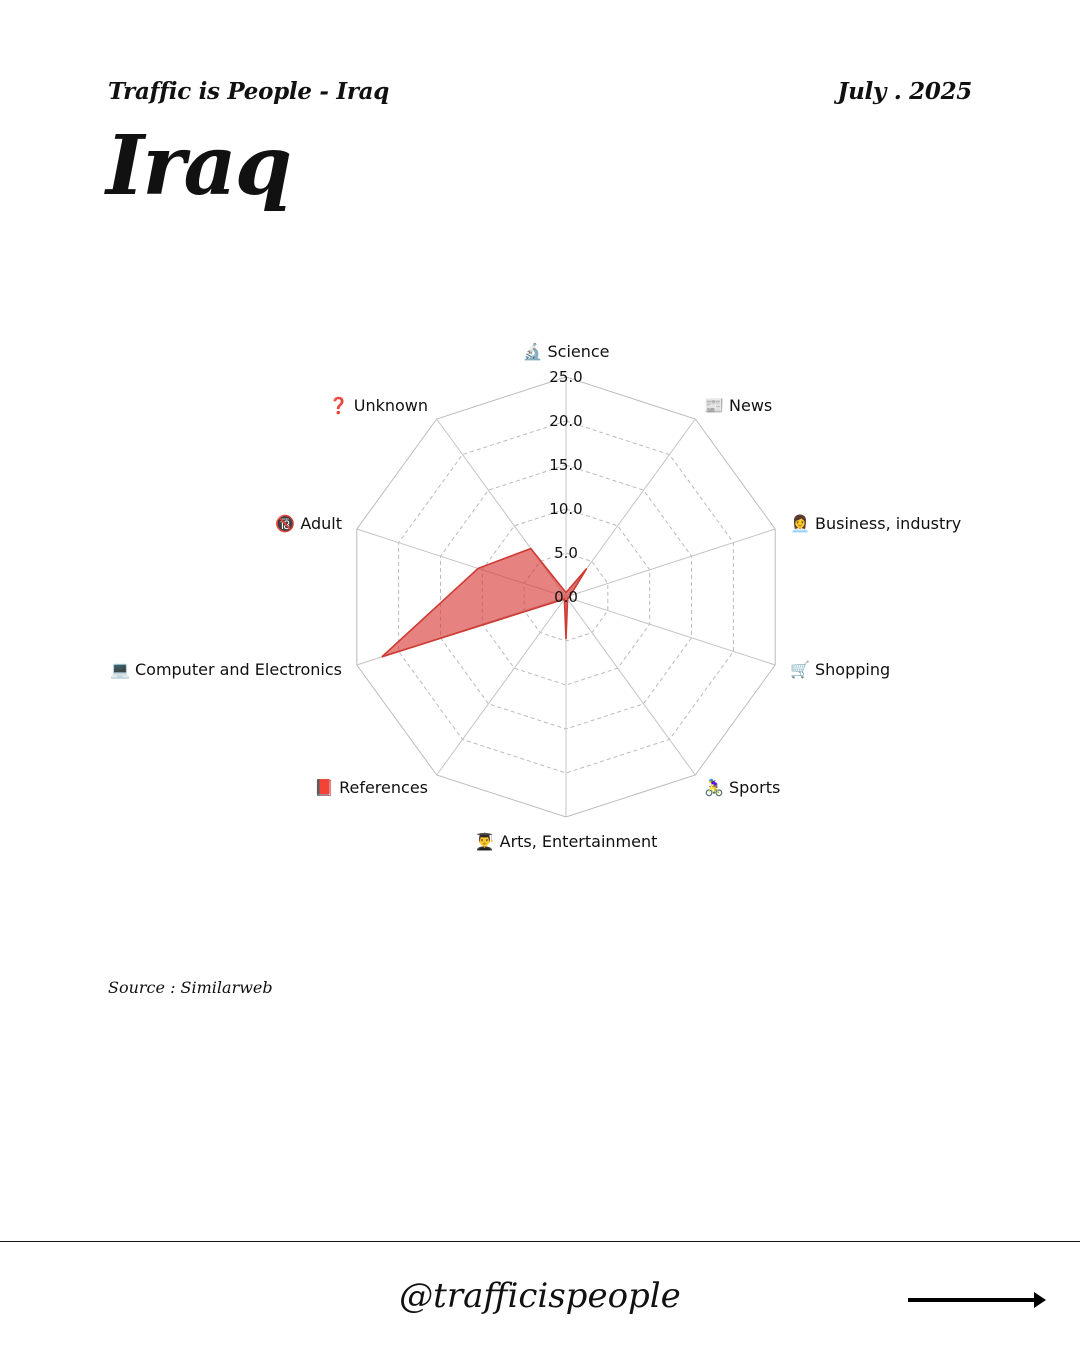  What do you see at coordinates (249, 91) in the screenshot?
I see `series-kicker: Traffic is People - Iraq` at bounding box center [249, 91].